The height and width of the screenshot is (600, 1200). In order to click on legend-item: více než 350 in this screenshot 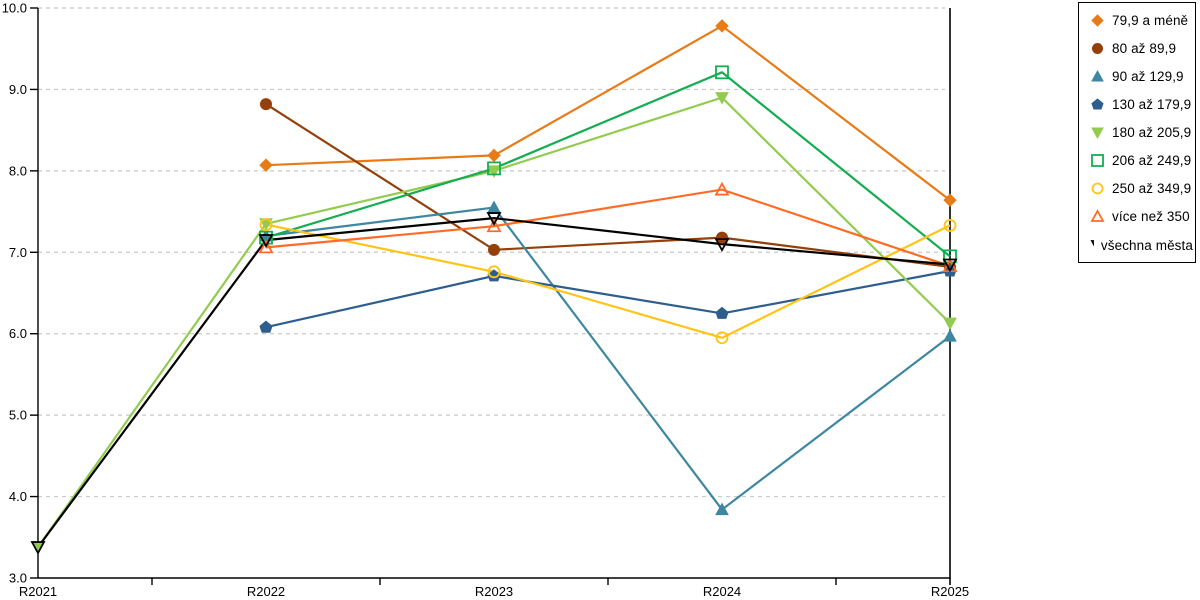, I will do `click(1141, 217)`.